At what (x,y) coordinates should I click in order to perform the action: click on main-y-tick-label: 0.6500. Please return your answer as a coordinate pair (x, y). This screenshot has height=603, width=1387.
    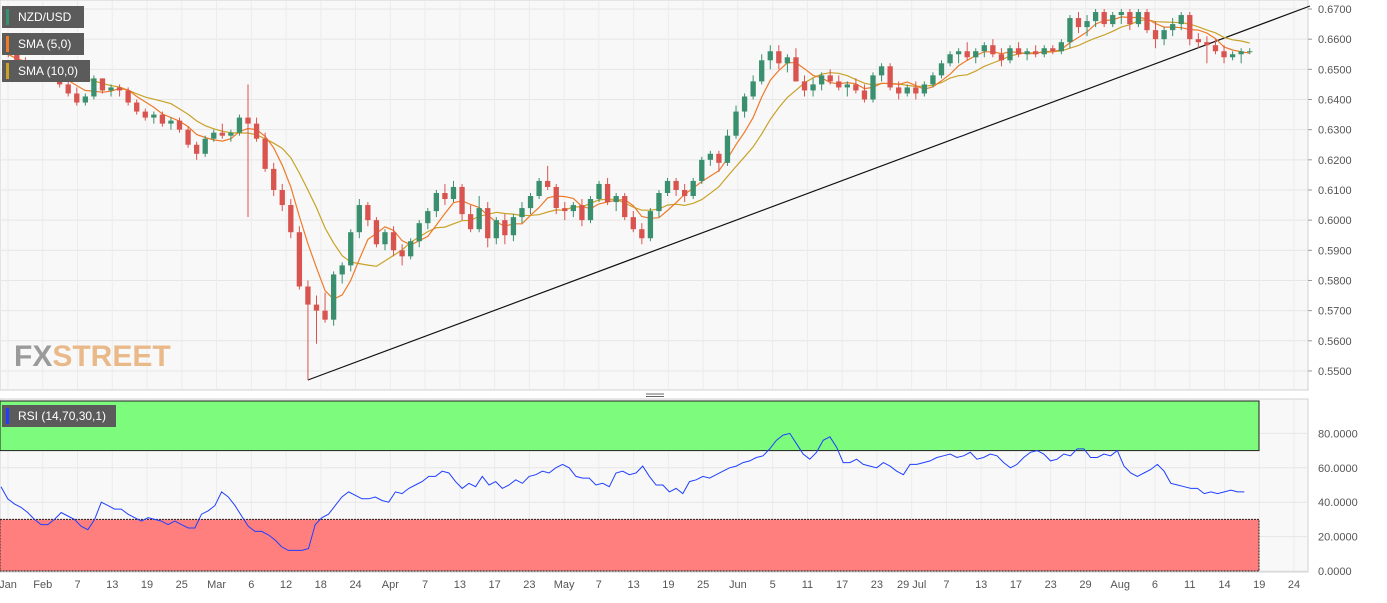
    Looking at the image, I should click on (1335, 70).